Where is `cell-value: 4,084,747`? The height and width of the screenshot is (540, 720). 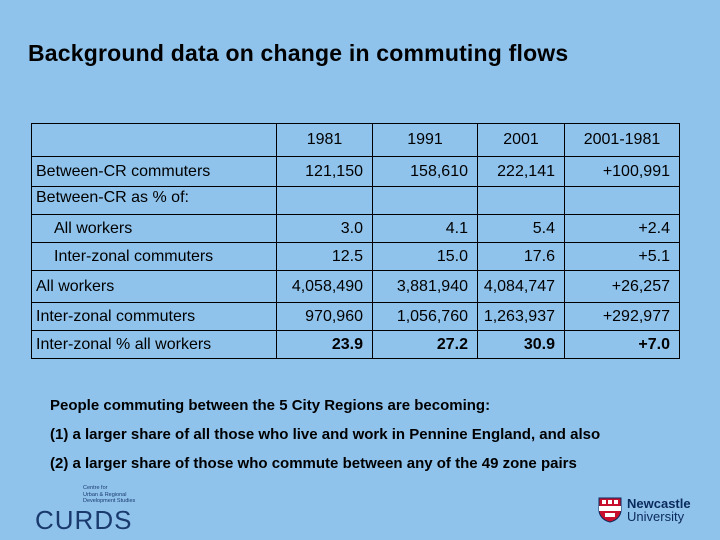
cell-value: 4,084,747 is located at coordinates (521, 286).